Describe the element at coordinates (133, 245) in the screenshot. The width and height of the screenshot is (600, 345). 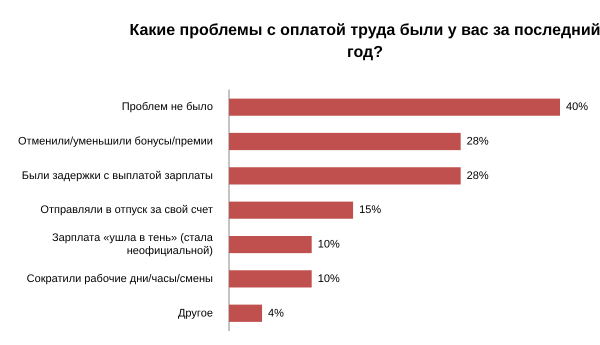
I see `y-tick-label: Зарплата «ушла в тень» (стала неофициальной)` at that location.